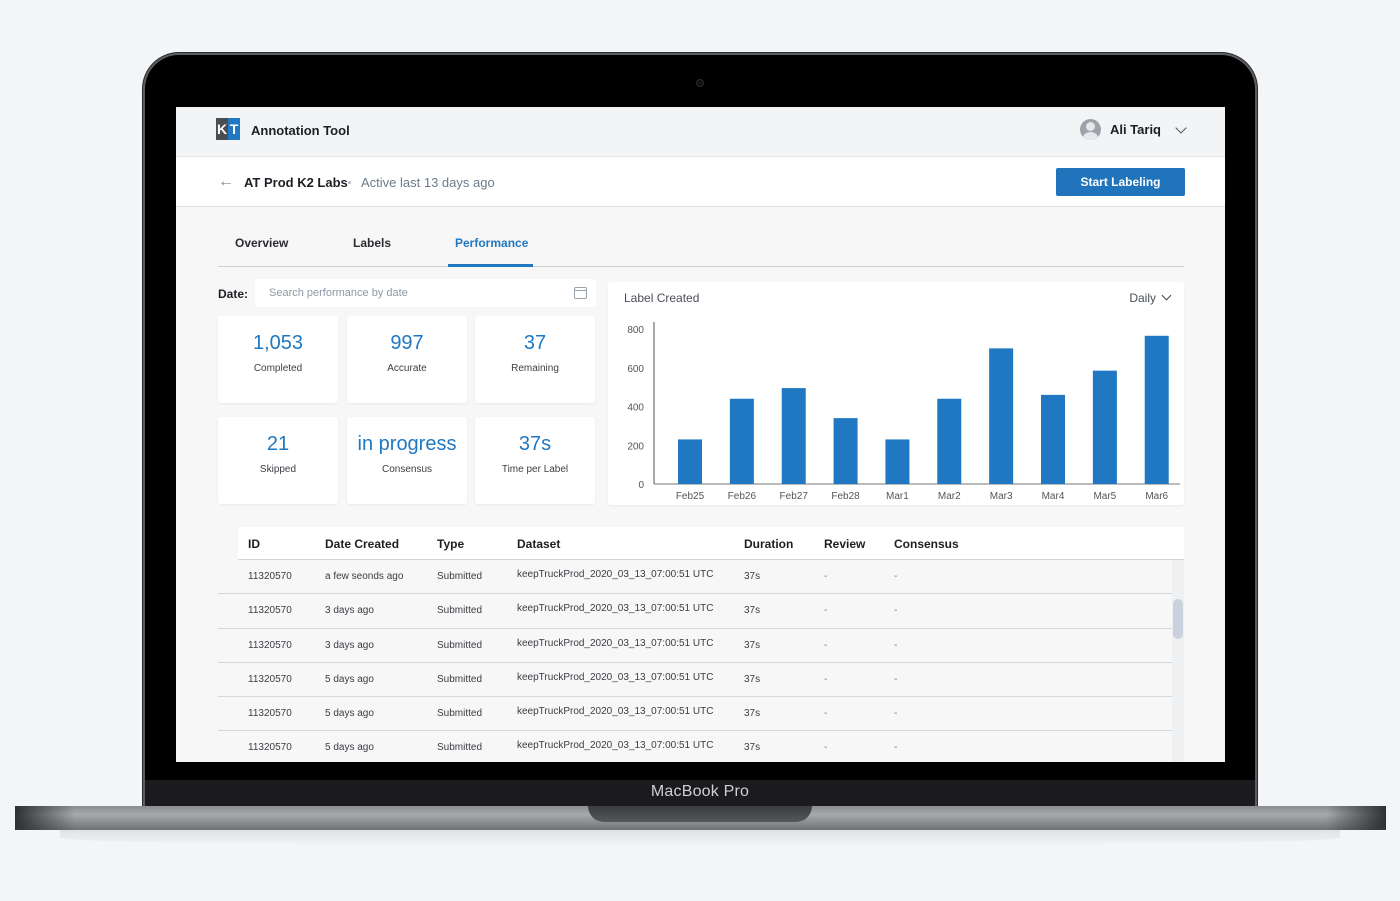 The width and height of the screenshot is (1400, 901). Describe the element at coordinates (278, 359) in the screenshot. I see `stat-card-completed: 1,053 Completed` at that location.